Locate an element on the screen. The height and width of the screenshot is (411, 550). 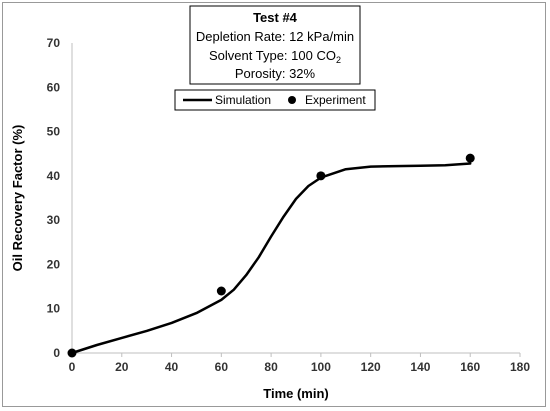
legend-experiment-marker is located at coordinates (292, 100).